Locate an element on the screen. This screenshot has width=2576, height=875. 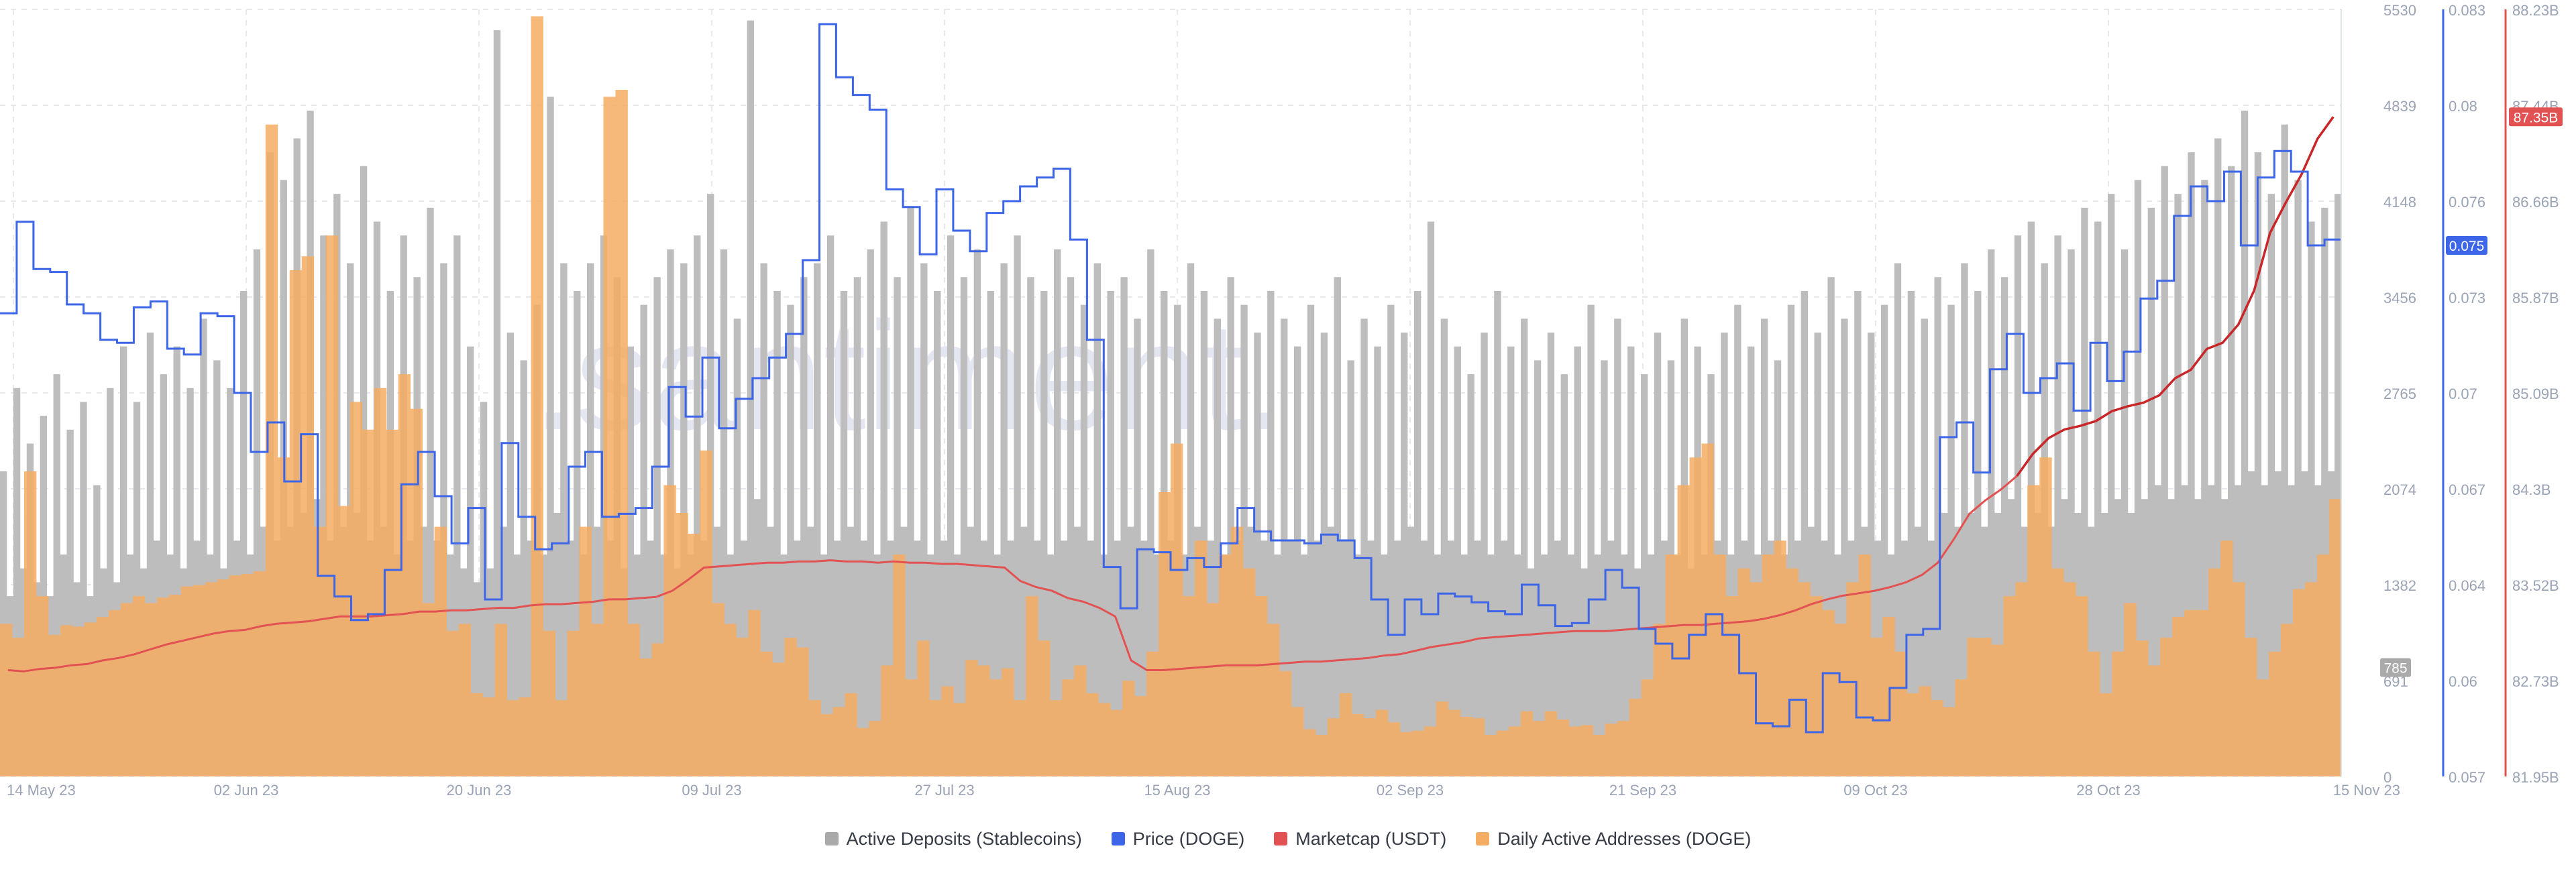
x-axis-tick: 09 Oct 23 is located at coordinates (1875, 790).